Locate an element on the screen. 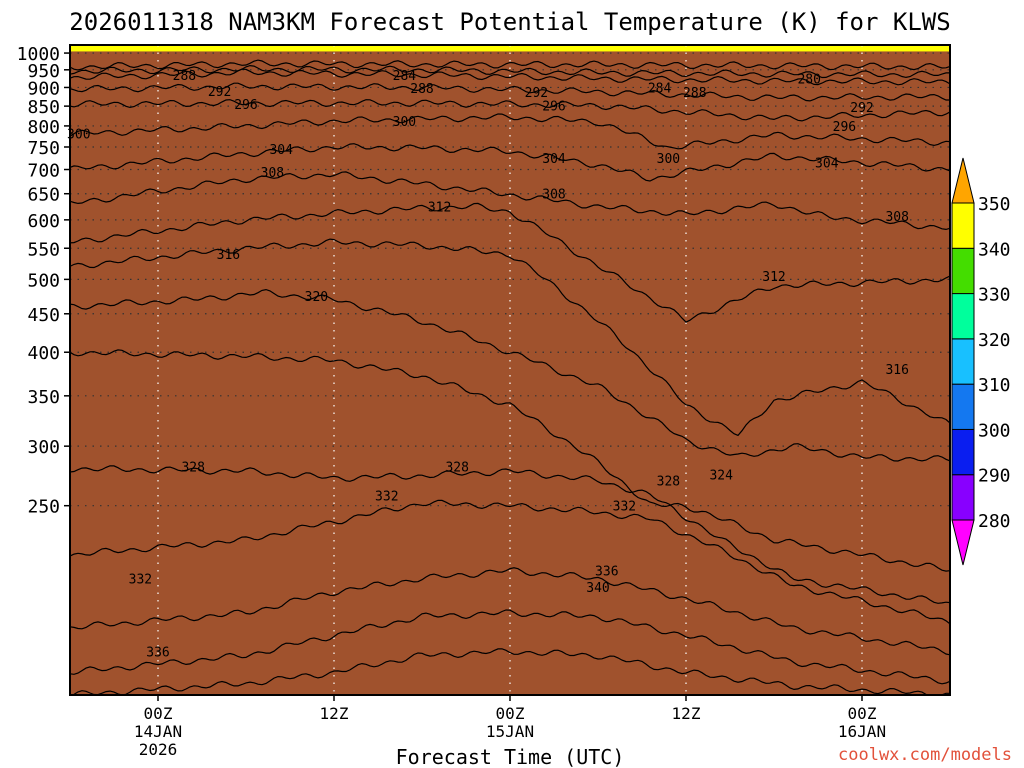 Image resolution: width=1024 pixels, height=768 pixels. colorbar-legend: 350 340 330 320 310 300 290 280 is located at coordinates (981, 361).